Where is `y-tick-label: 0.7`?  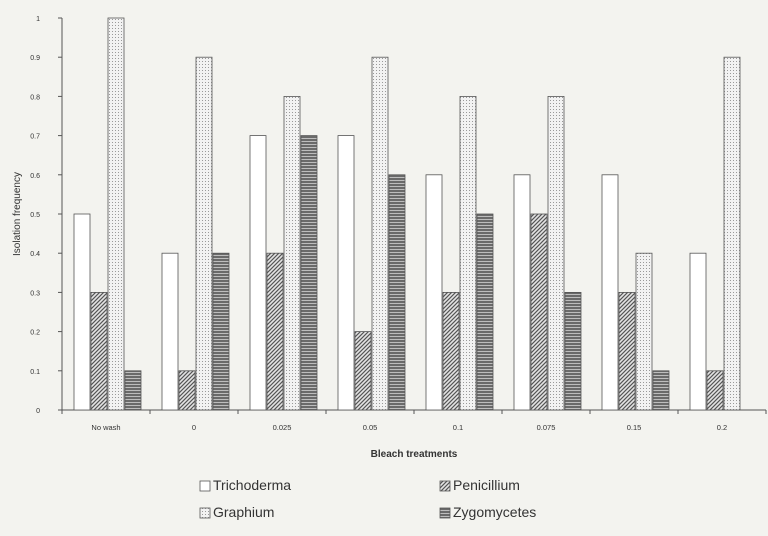
y-tick-label: 0.7 is located at coordinates (35, 137).